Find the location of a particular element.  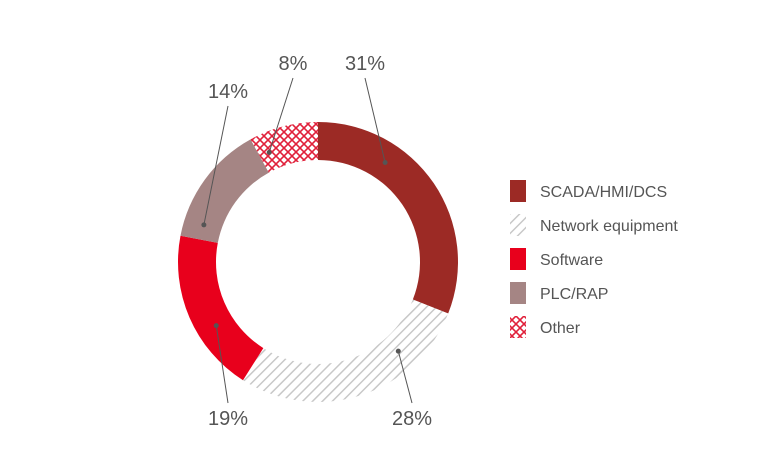

slice-scada-hmi-dcs is located at coordinates (388, 218).